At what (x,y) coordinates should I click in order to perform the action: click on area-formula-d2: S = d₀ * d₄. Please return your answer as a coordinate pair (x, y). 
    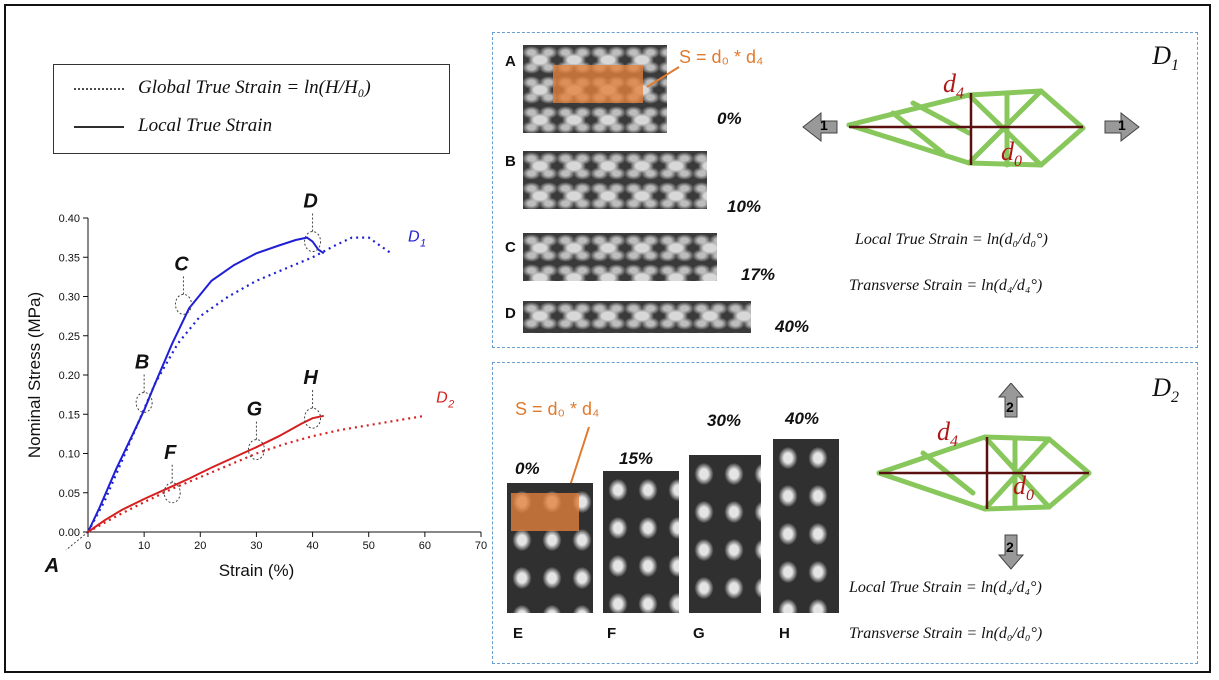
    Looking at the image, I should click on (557, 409).